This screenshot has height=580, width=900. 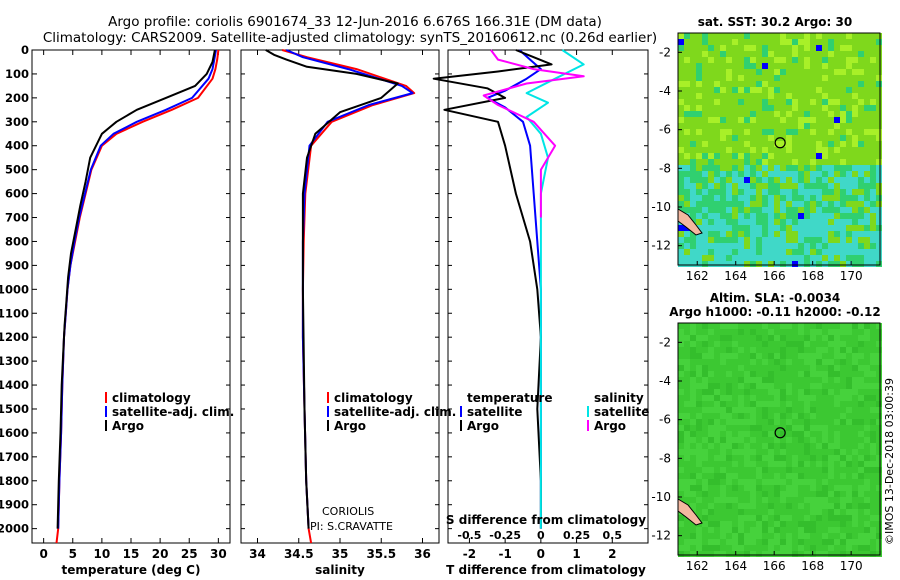 I want to click on x-tick-label: 1, so click(x=576, y=554).